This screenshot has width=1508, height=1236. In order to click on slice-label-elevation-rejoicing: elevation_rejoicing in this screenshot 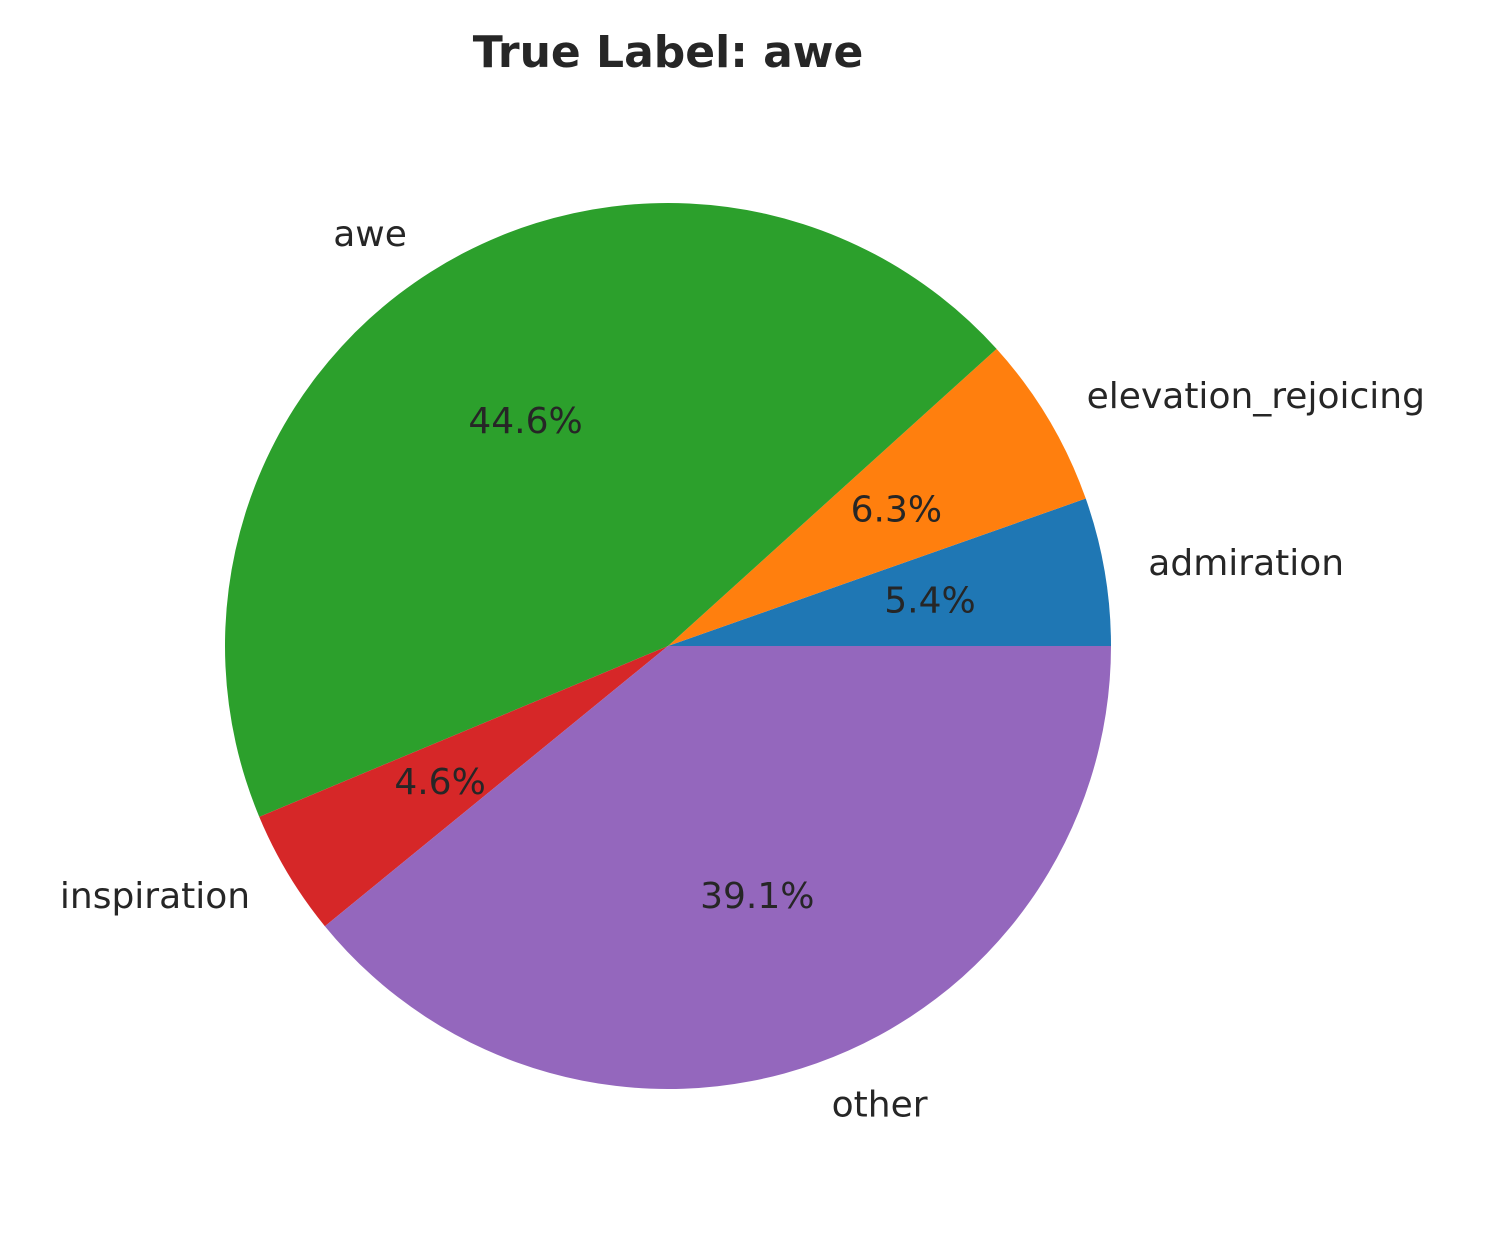, I will do `click(1256, 396)`.